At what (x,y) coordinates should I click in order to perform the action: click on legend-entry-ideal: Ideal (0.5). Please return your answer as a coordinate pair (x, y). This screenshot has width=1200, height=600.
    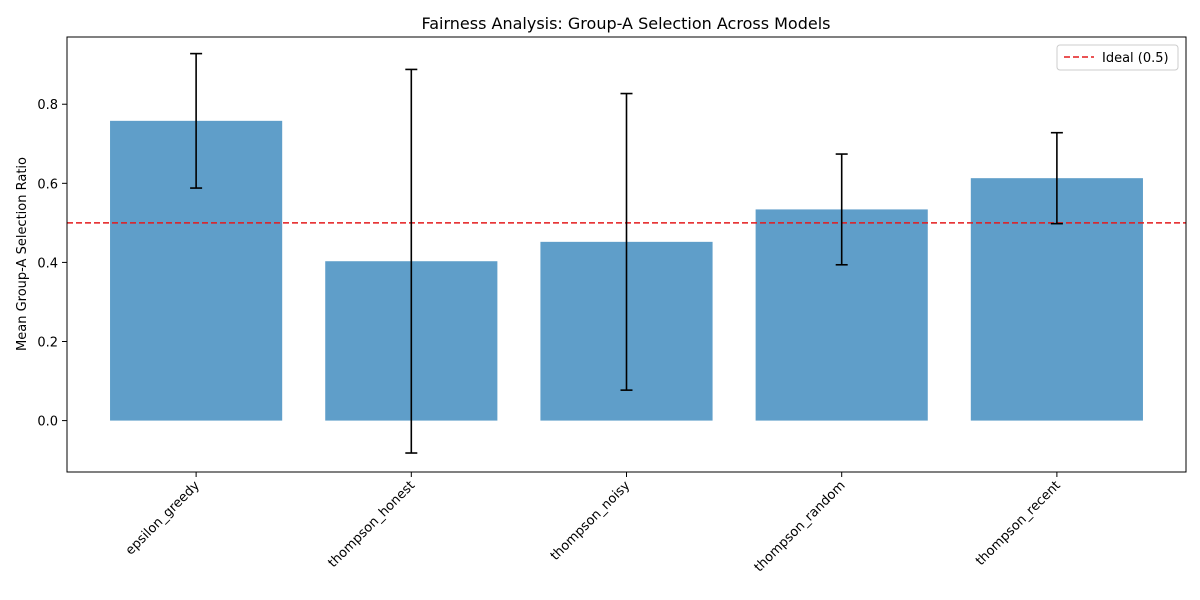
    Looking at the image, I should click on (1135, 58).